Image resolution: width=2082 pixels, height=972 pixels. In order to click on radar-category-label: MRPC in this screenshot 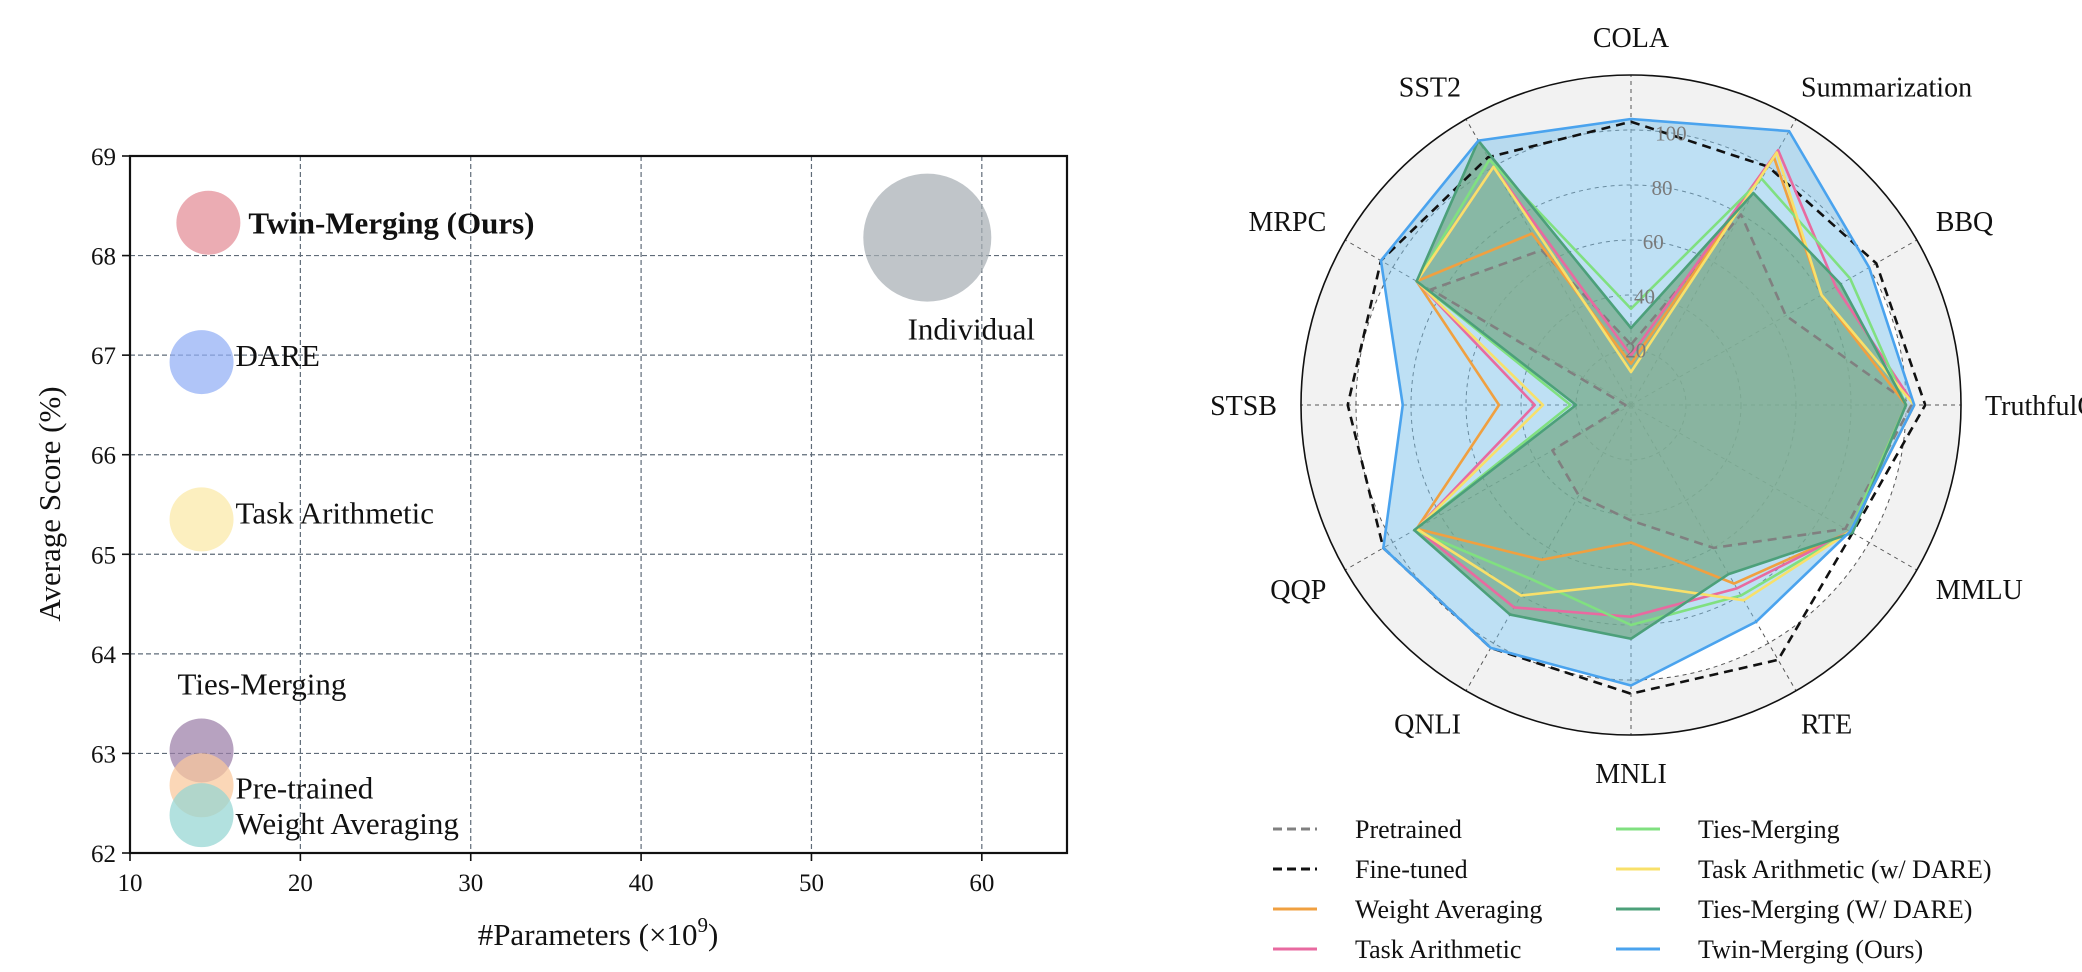, I will do `click(1287, 222)`.